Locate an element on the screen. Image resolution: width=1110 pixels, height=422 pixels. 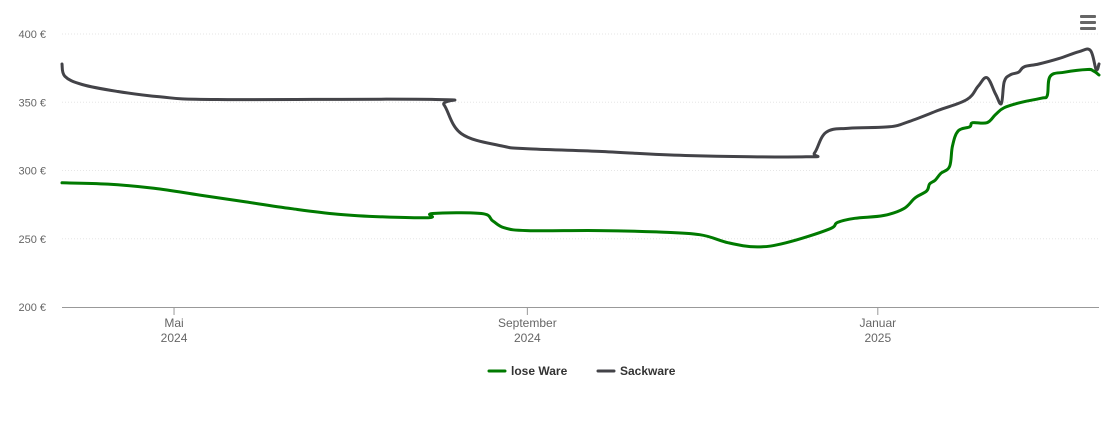
x-tick-label: Januar is located at coordinates (877, 323).